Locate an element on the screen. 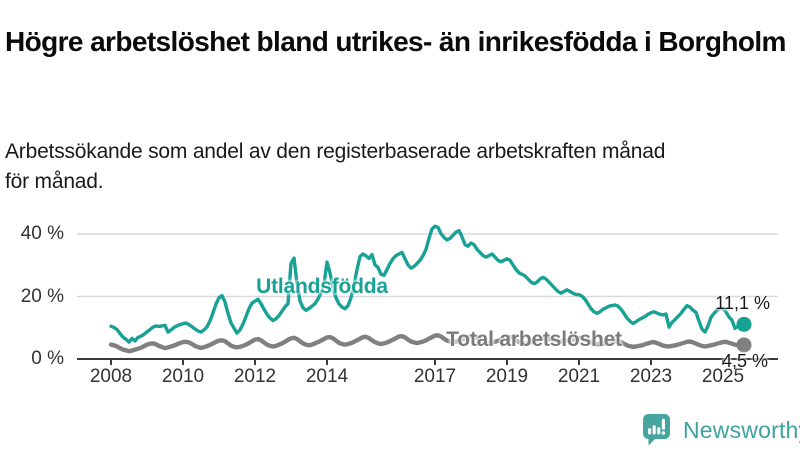 Image resolution: width=800 pixels, height=450 pixels. y-tick-label: 20 % is located at coordinates (42, 296).